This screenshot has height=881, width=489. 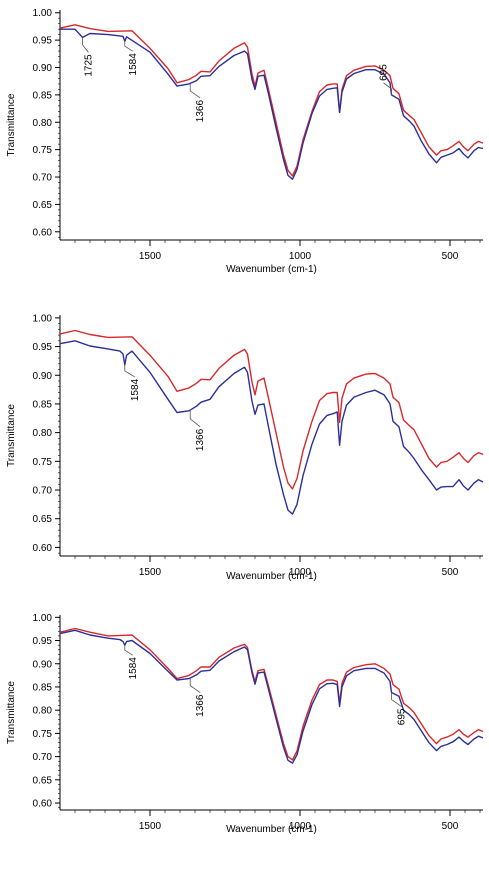 I want to click on series-line-red, so click(x=271, y=694).